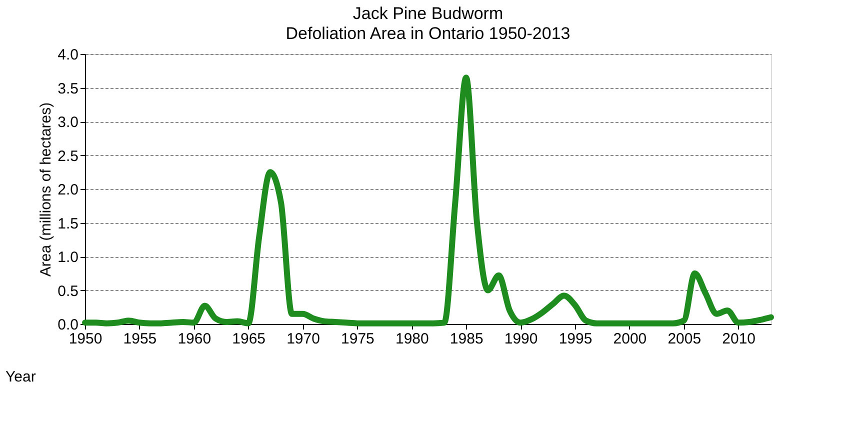  What do you see at coordinates (428, 13) in the screenshot?
I see `chart-title: Jack Pine Budworm` at bounding box center [428, 13].